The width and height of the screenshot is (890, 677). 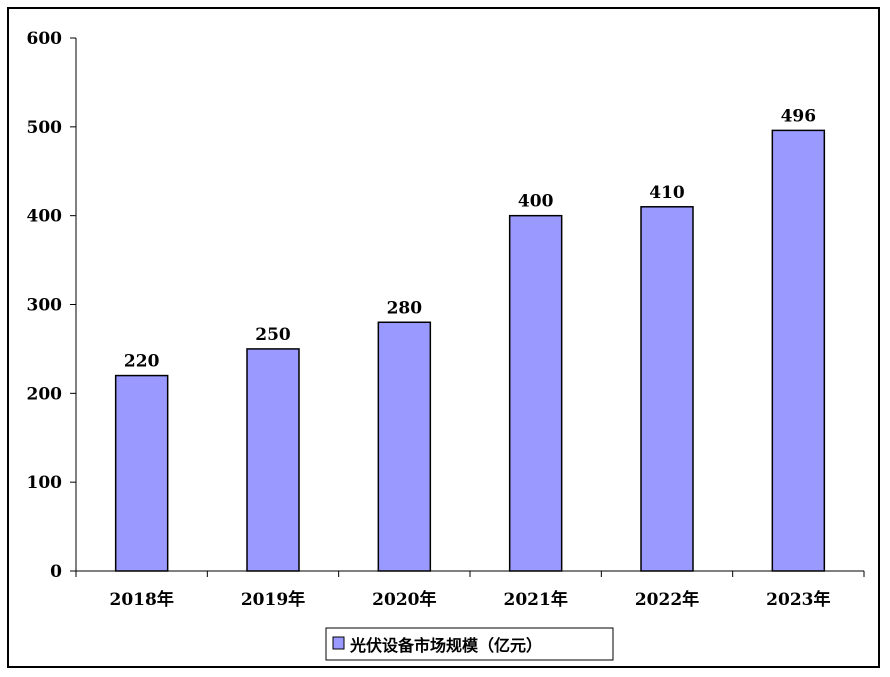 What do you see at coordinates (667, 599) in the screenshot?
I see `x-tick-label: 2022年` at bounding box center [667, 599].